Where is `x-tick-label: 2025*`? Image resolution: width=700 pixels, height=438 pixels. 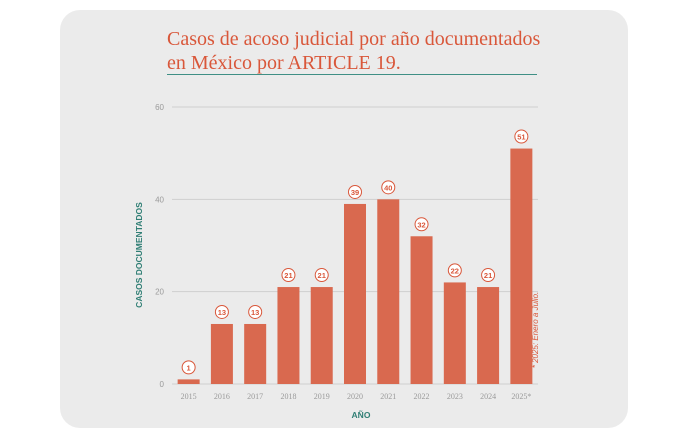 x-tick-label: 2025* is located at coordinates (521, 396).